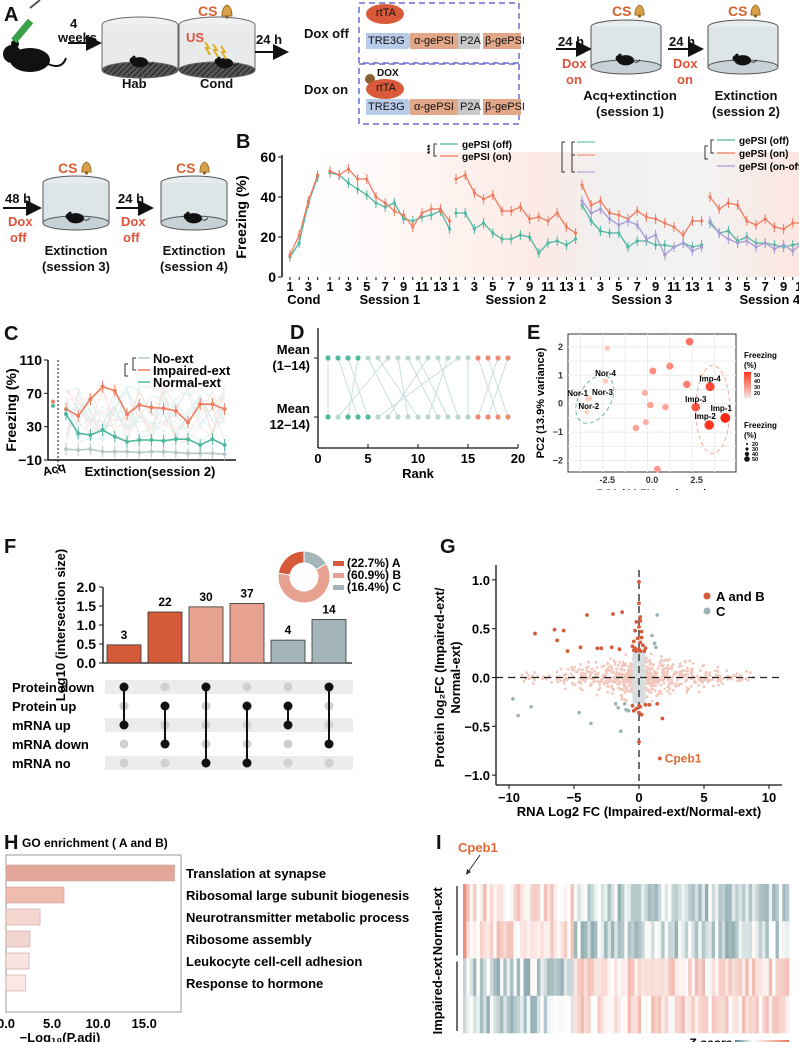 The height and width of the screenshot is (1042, 799). I want to click on row-label: Mean, so click(293, 349).